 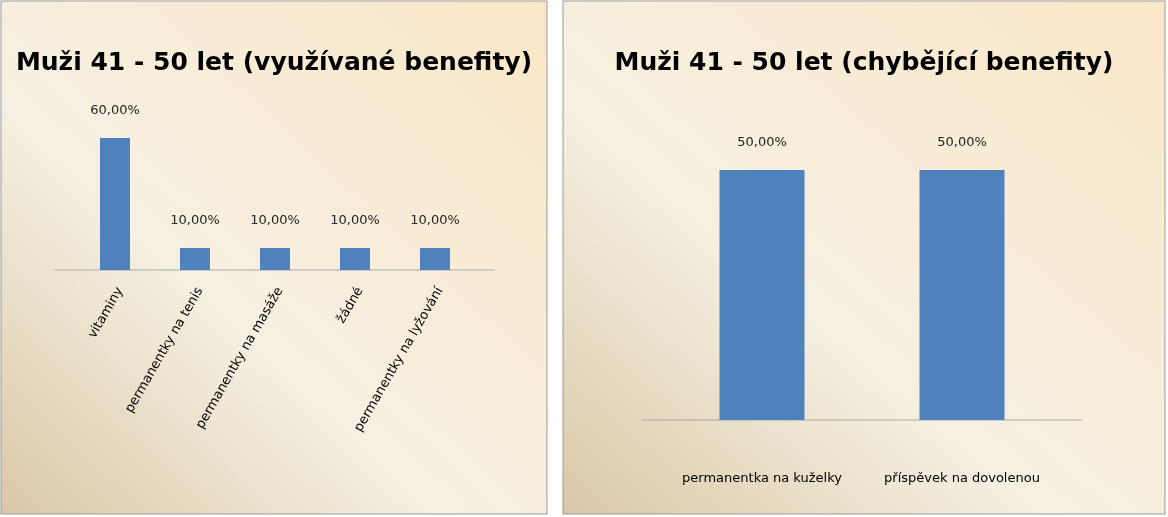 I want to click on x-tick-label: permanentka na kuželky, so click(x=762, y=477).